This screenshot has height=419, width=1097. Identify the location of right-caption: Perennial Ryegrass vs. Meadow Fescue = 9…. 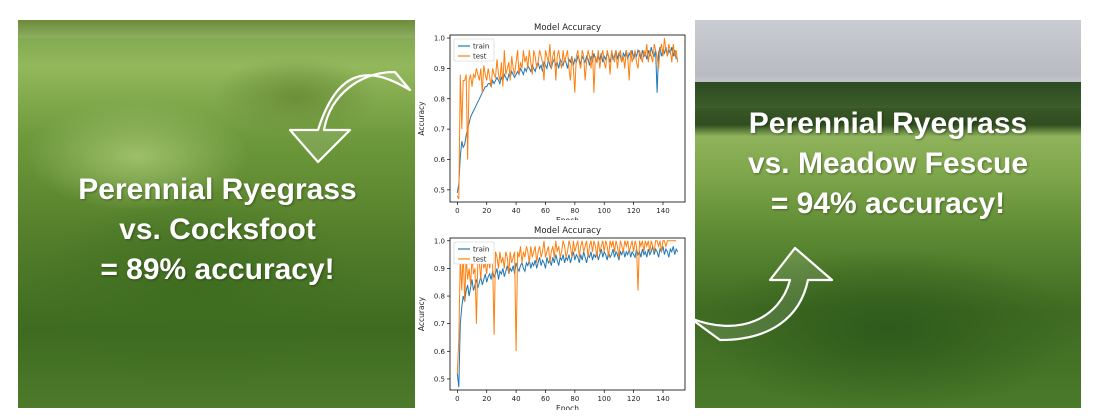
(888, 164).